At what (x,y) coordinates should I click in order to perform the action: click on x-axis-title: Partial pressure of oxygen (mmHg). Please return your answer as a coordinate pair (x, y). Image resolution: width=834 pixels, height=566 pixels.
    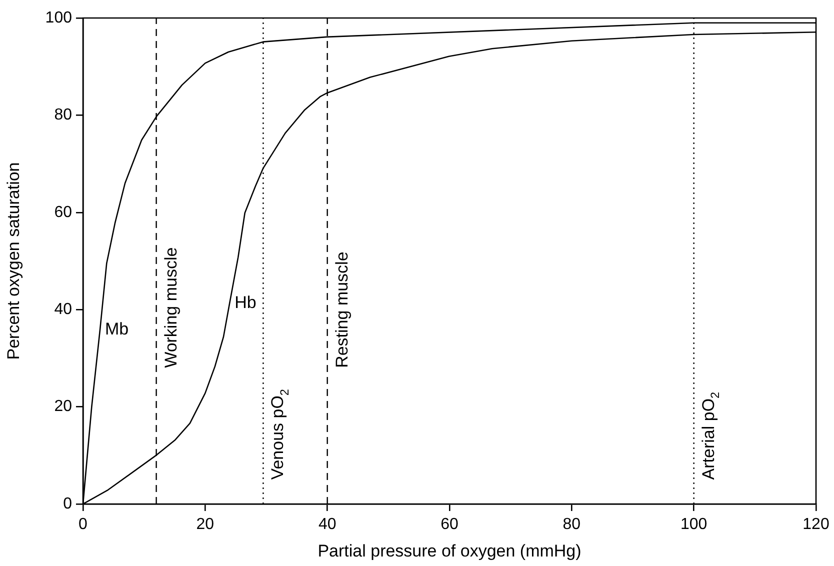
    Looking at the image, I should click on (450, 550).